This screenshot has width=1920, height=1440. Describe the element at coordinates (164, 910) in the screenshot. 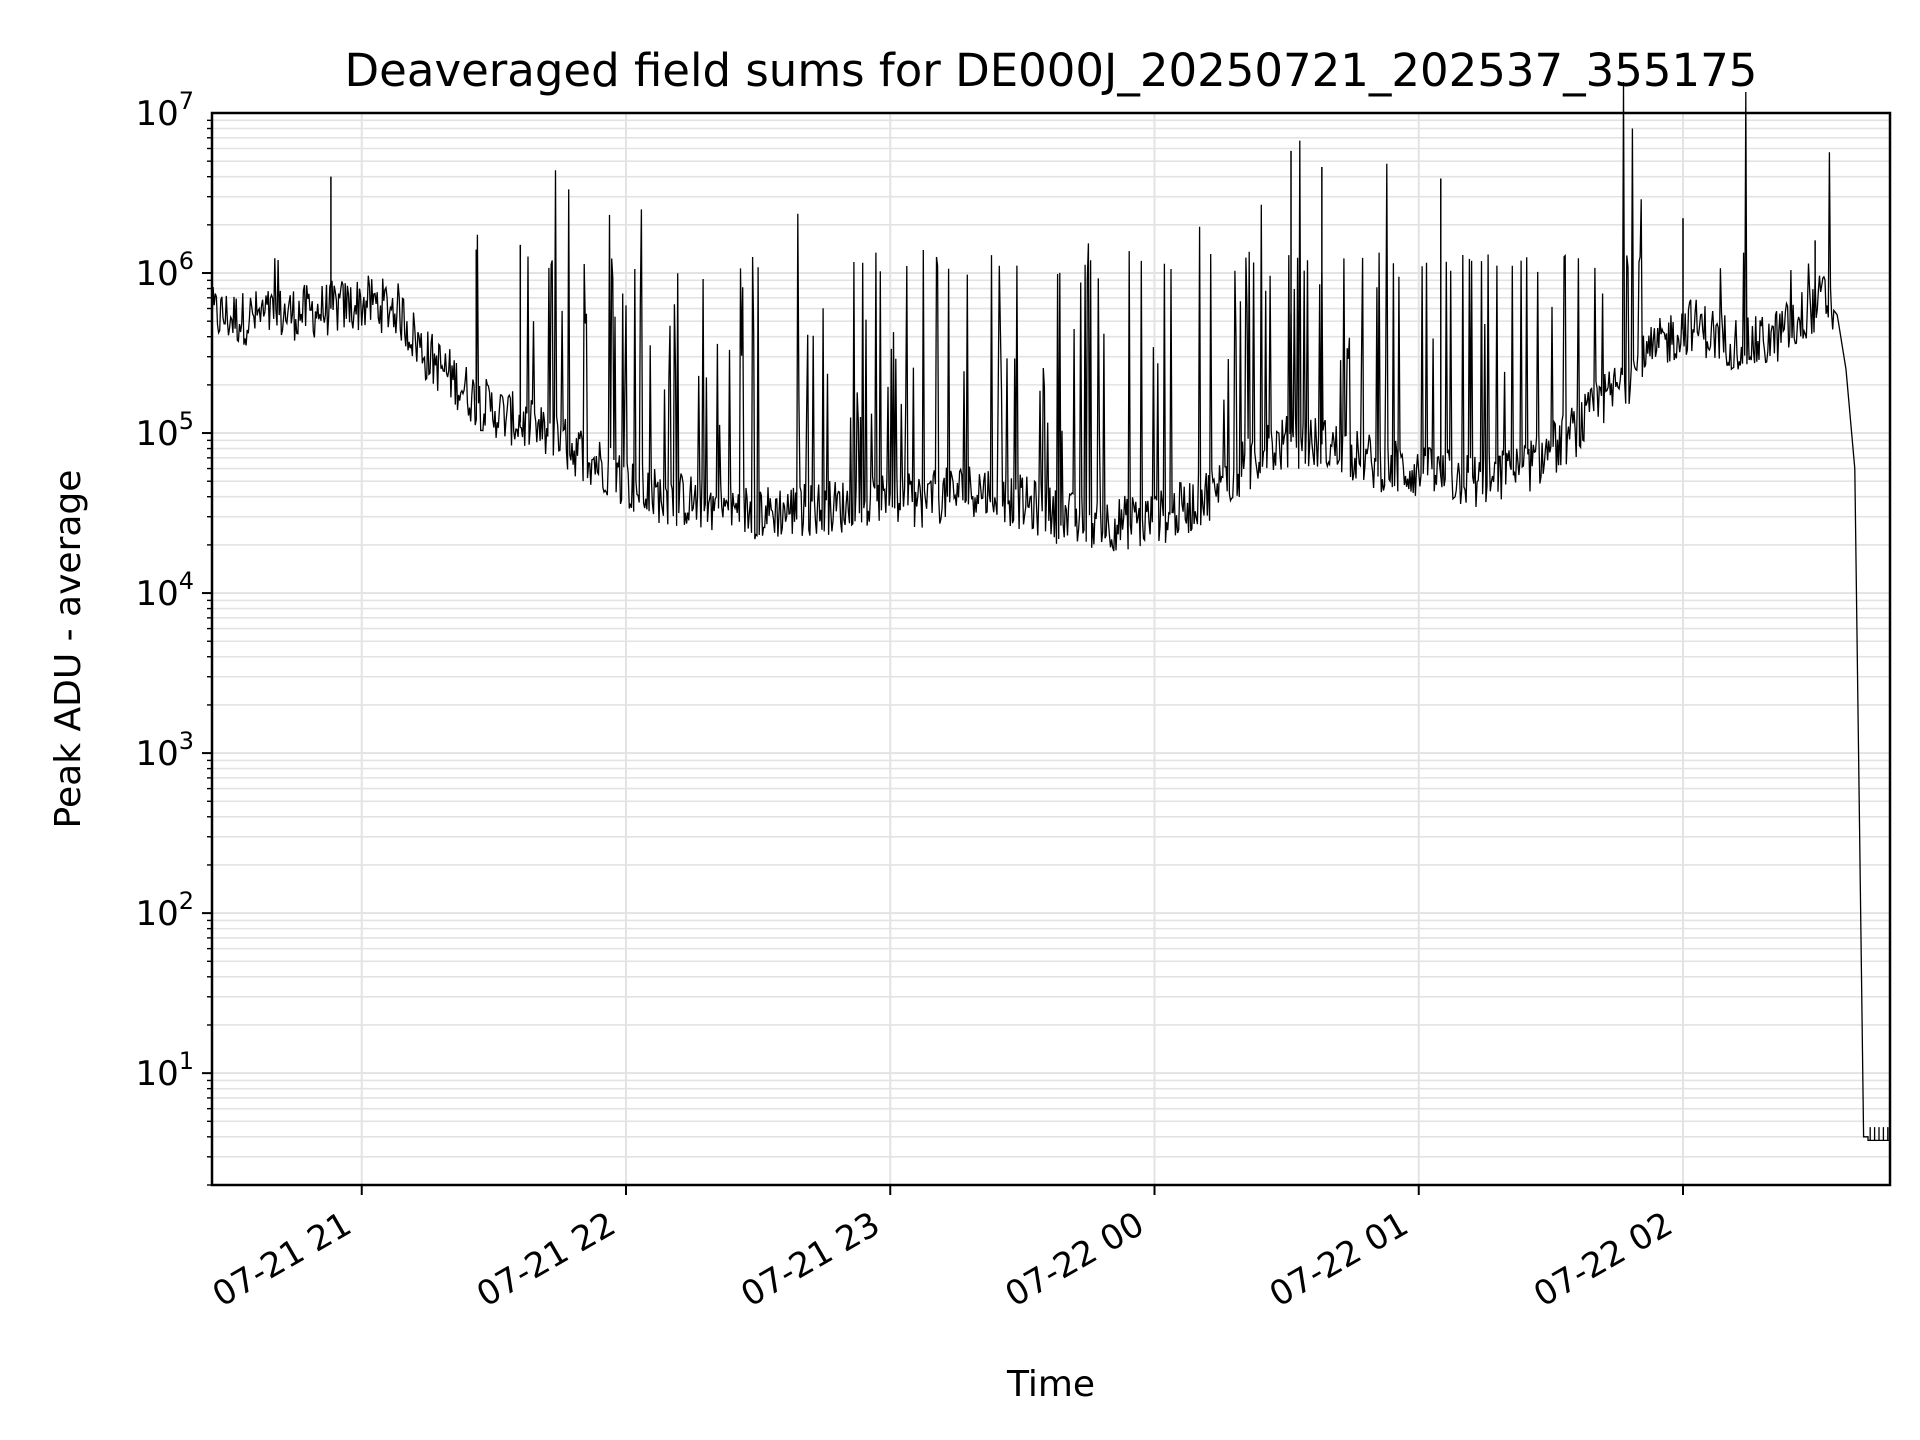

I see `y-tick-label: 10²` at that location.